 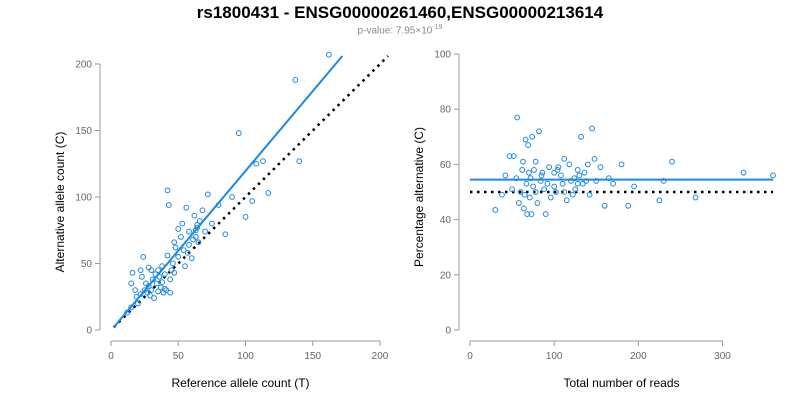 I want to click on panel-right-x-axis-title: Total number of reads, so click(x=621, y=383).